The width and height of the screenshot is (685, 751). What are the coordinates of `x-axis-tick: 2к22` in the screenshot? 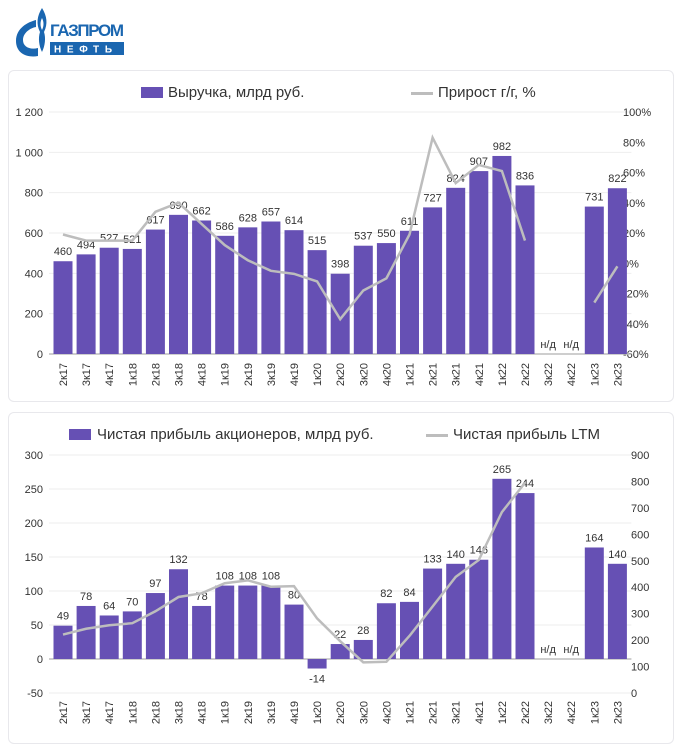 It's located at (526, 374).